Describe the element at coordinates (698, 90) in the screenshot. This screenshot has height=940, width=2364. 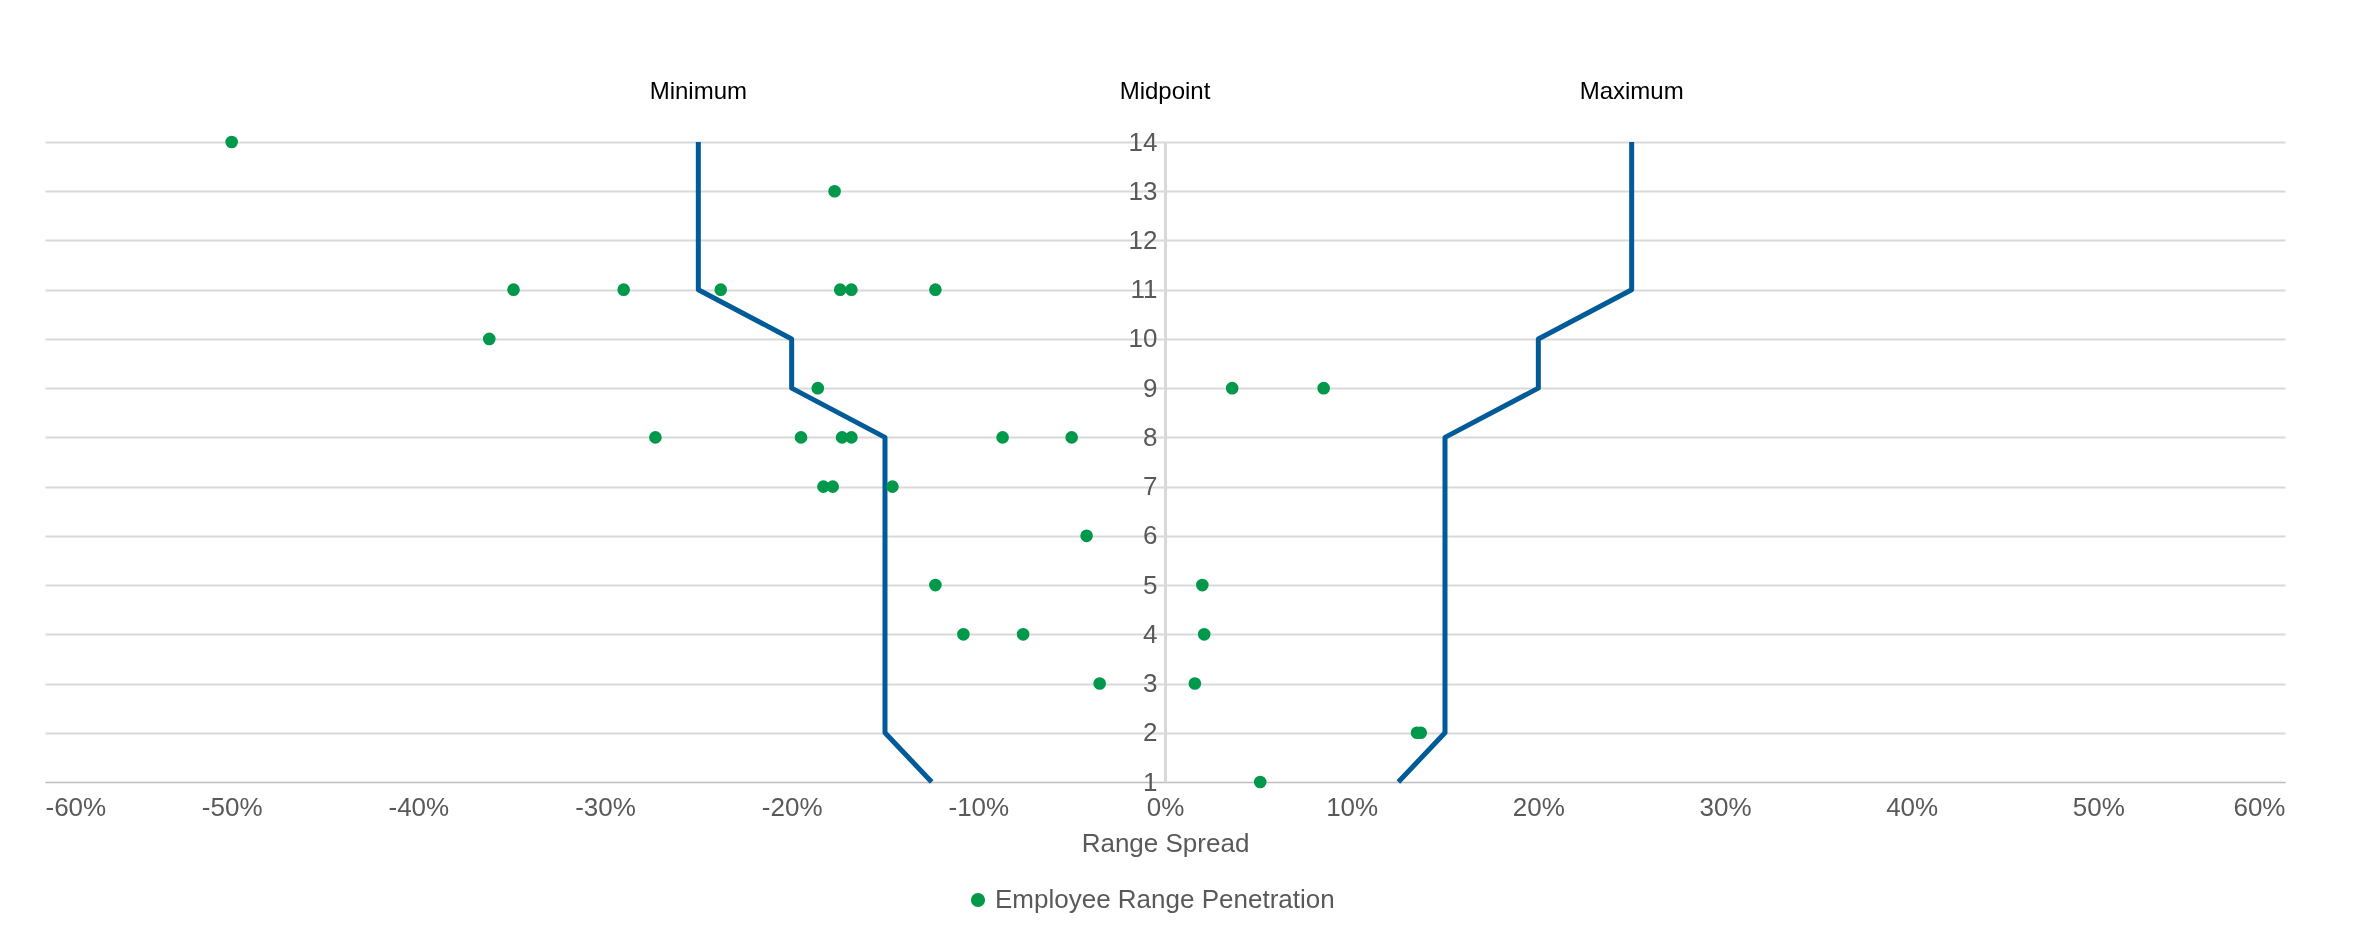
I see `text: Minimum` at that location.